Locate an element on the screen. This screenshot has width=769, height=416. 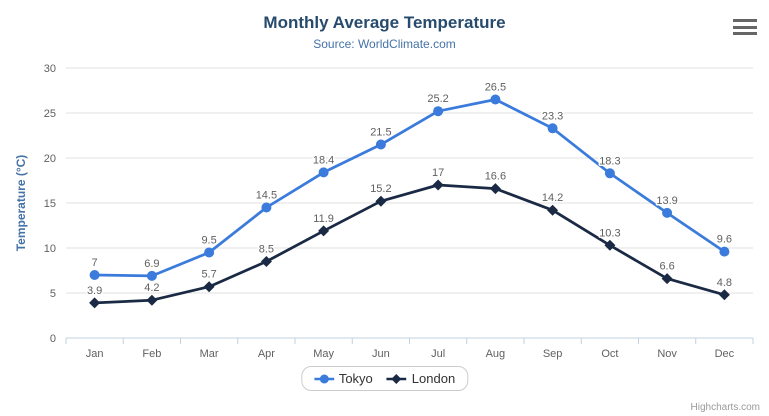
data-label: 23.3 is located at coordinates (552, 116).